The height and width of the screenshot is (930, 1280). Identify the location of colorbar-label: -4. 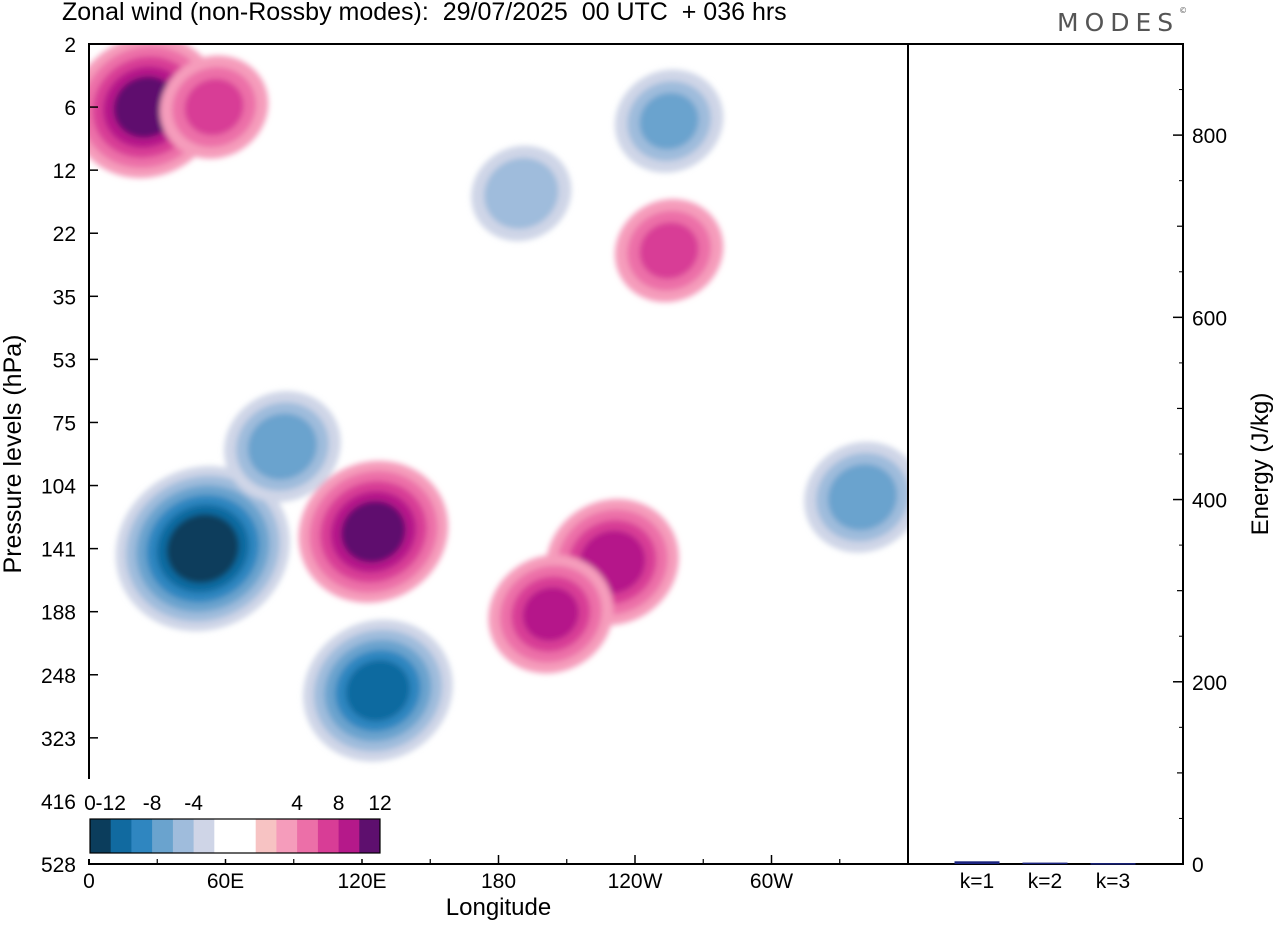
(193, 803).